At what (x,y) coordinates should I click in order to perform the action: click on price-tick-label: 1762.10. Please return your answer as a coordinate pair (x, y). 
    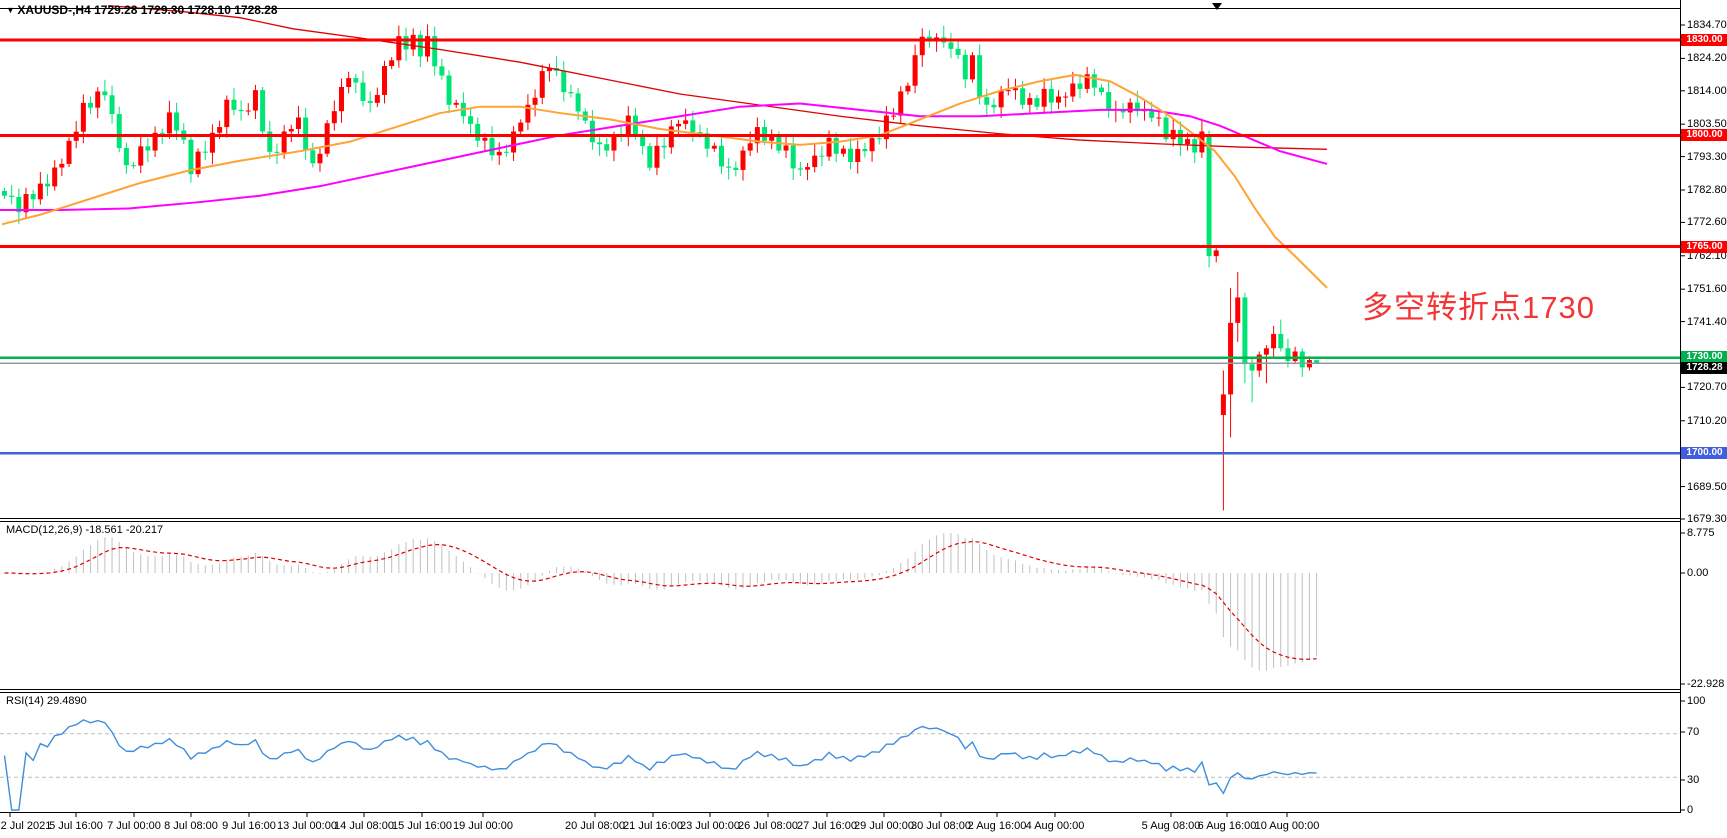
    Looking at the image, I should click on (1707, 255).